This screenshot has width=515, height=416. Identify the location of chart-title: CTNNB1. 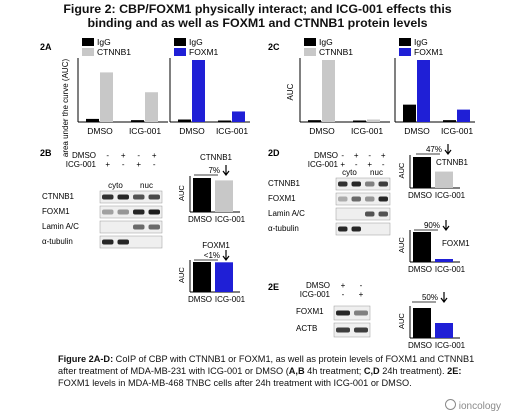
(216, 157).